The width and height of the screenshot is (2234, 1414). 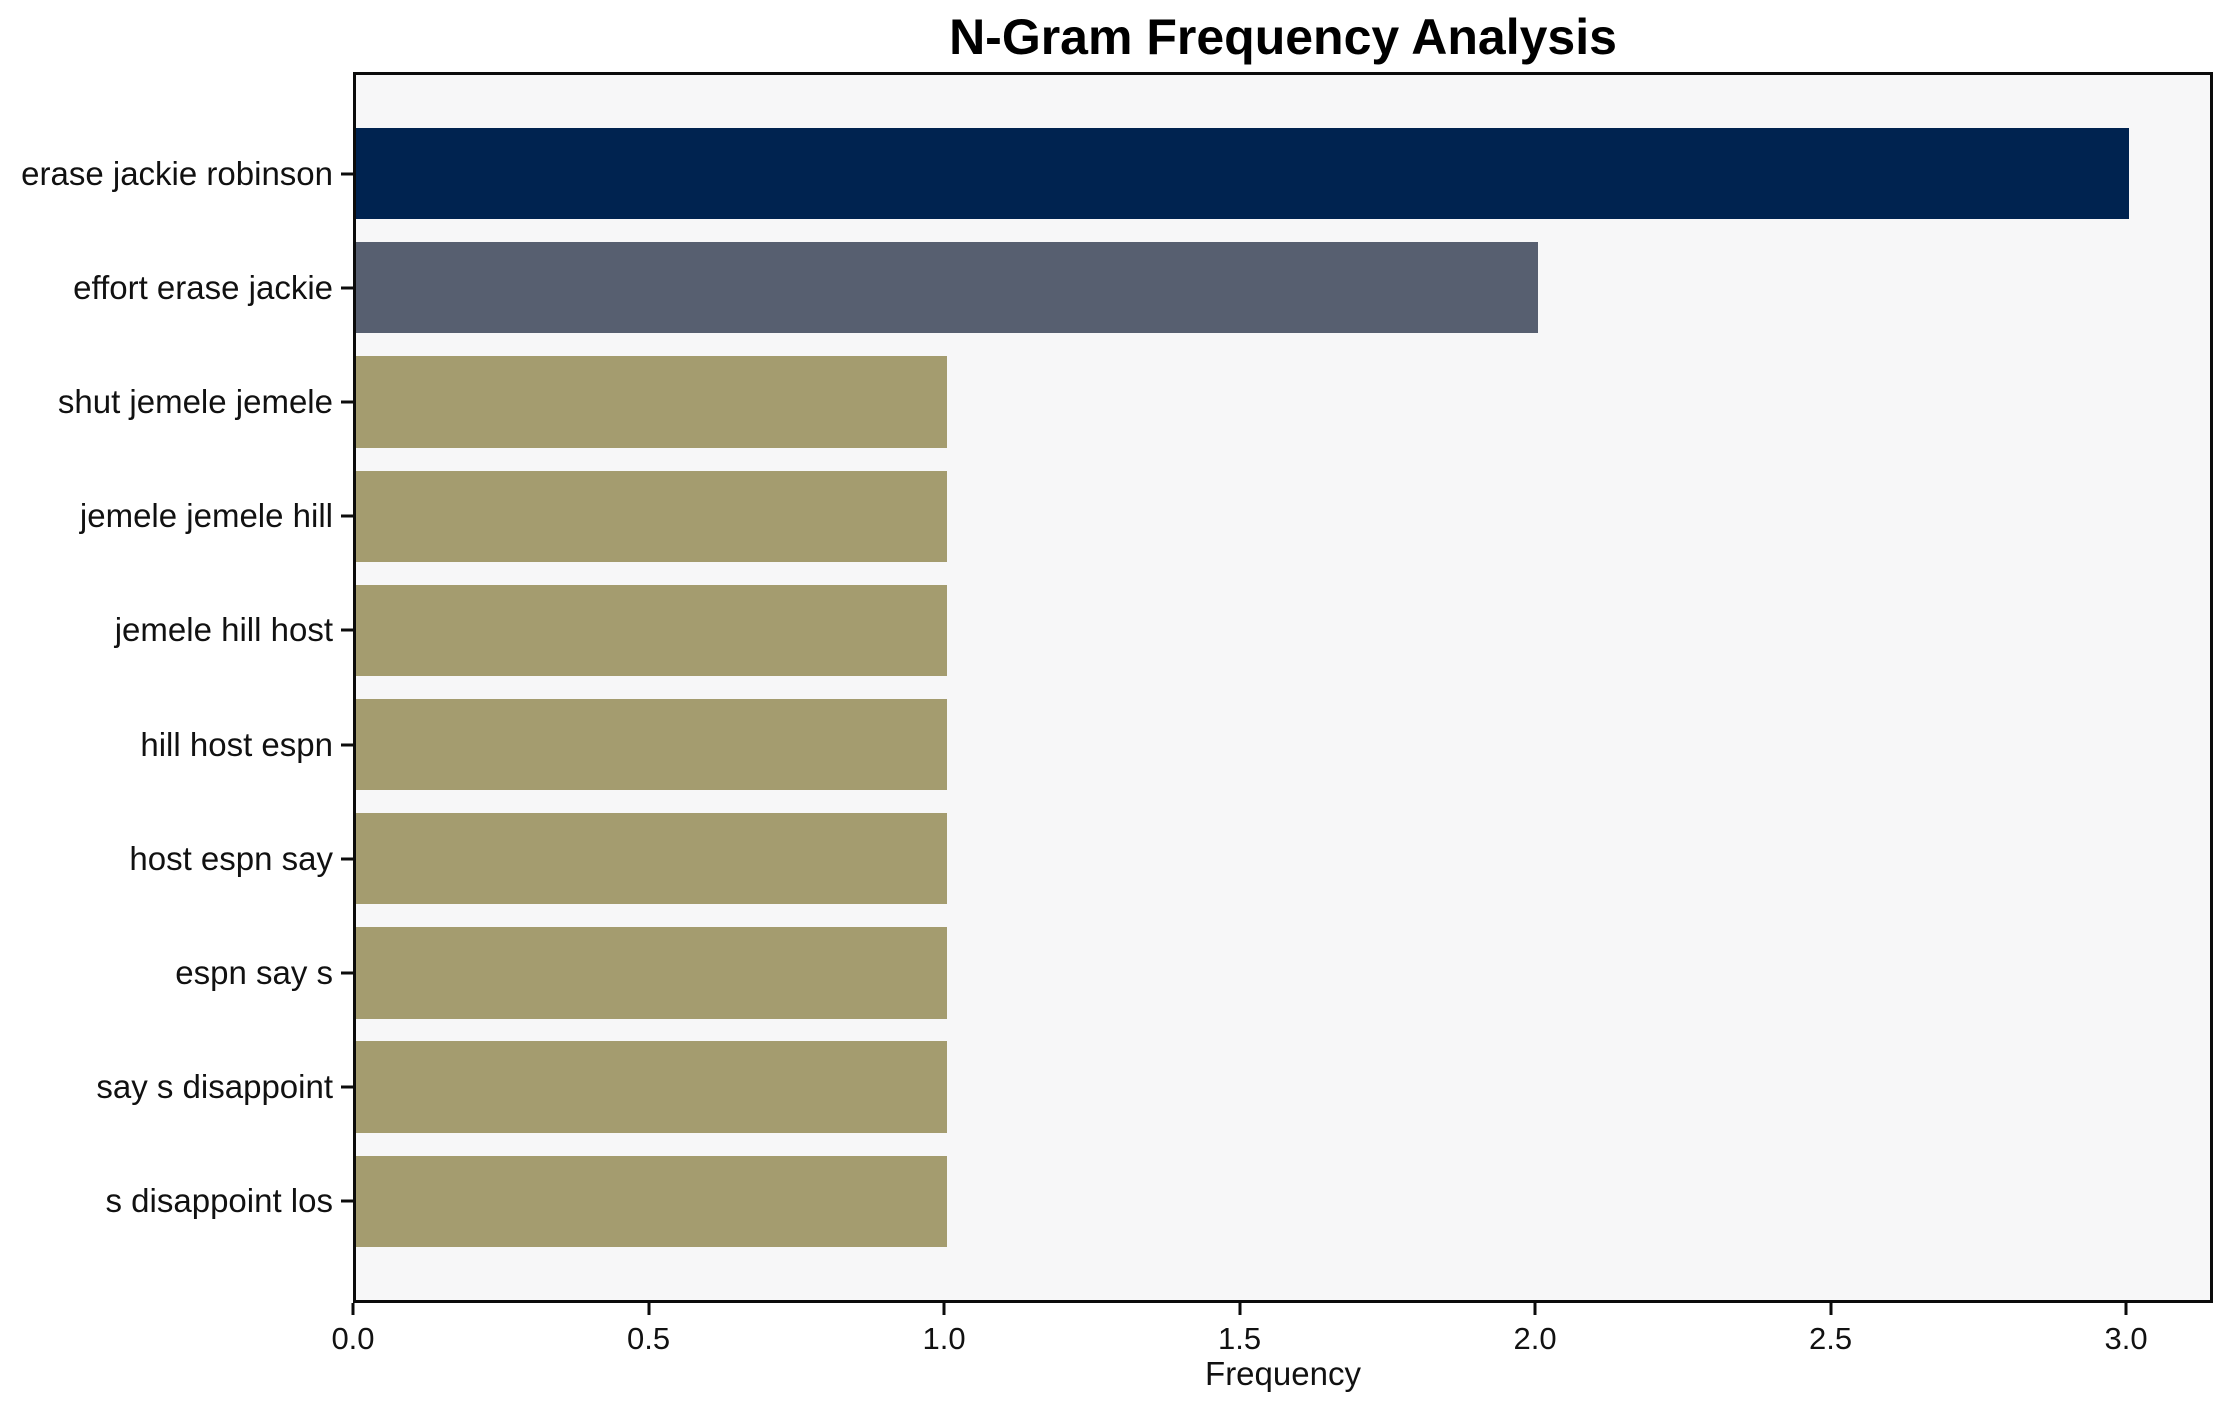 I want to click on y-tick-label: s disappoint los, so click(x=219, y=1201).